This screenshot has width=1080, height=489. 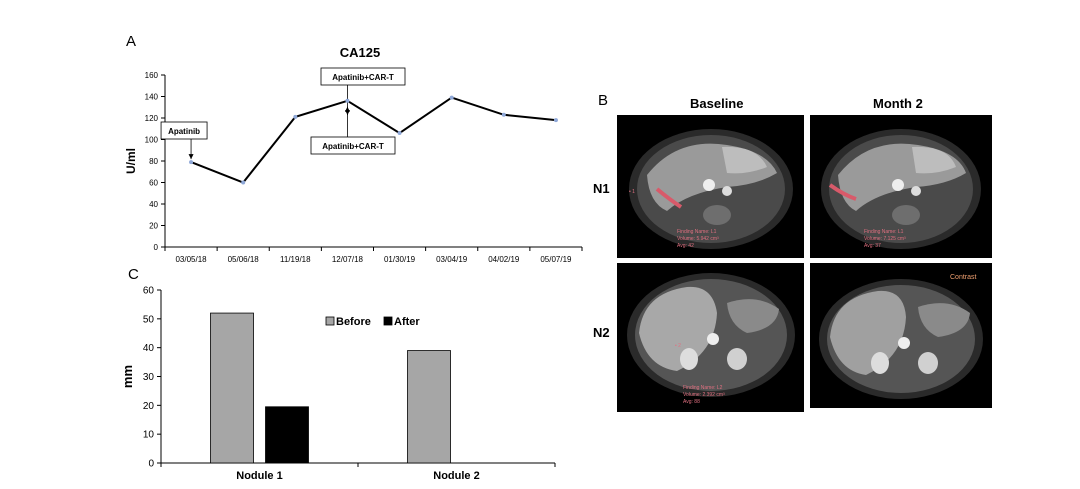 I want to click on chart-a-y-tick-label: 100, so click(x=152, y=140).